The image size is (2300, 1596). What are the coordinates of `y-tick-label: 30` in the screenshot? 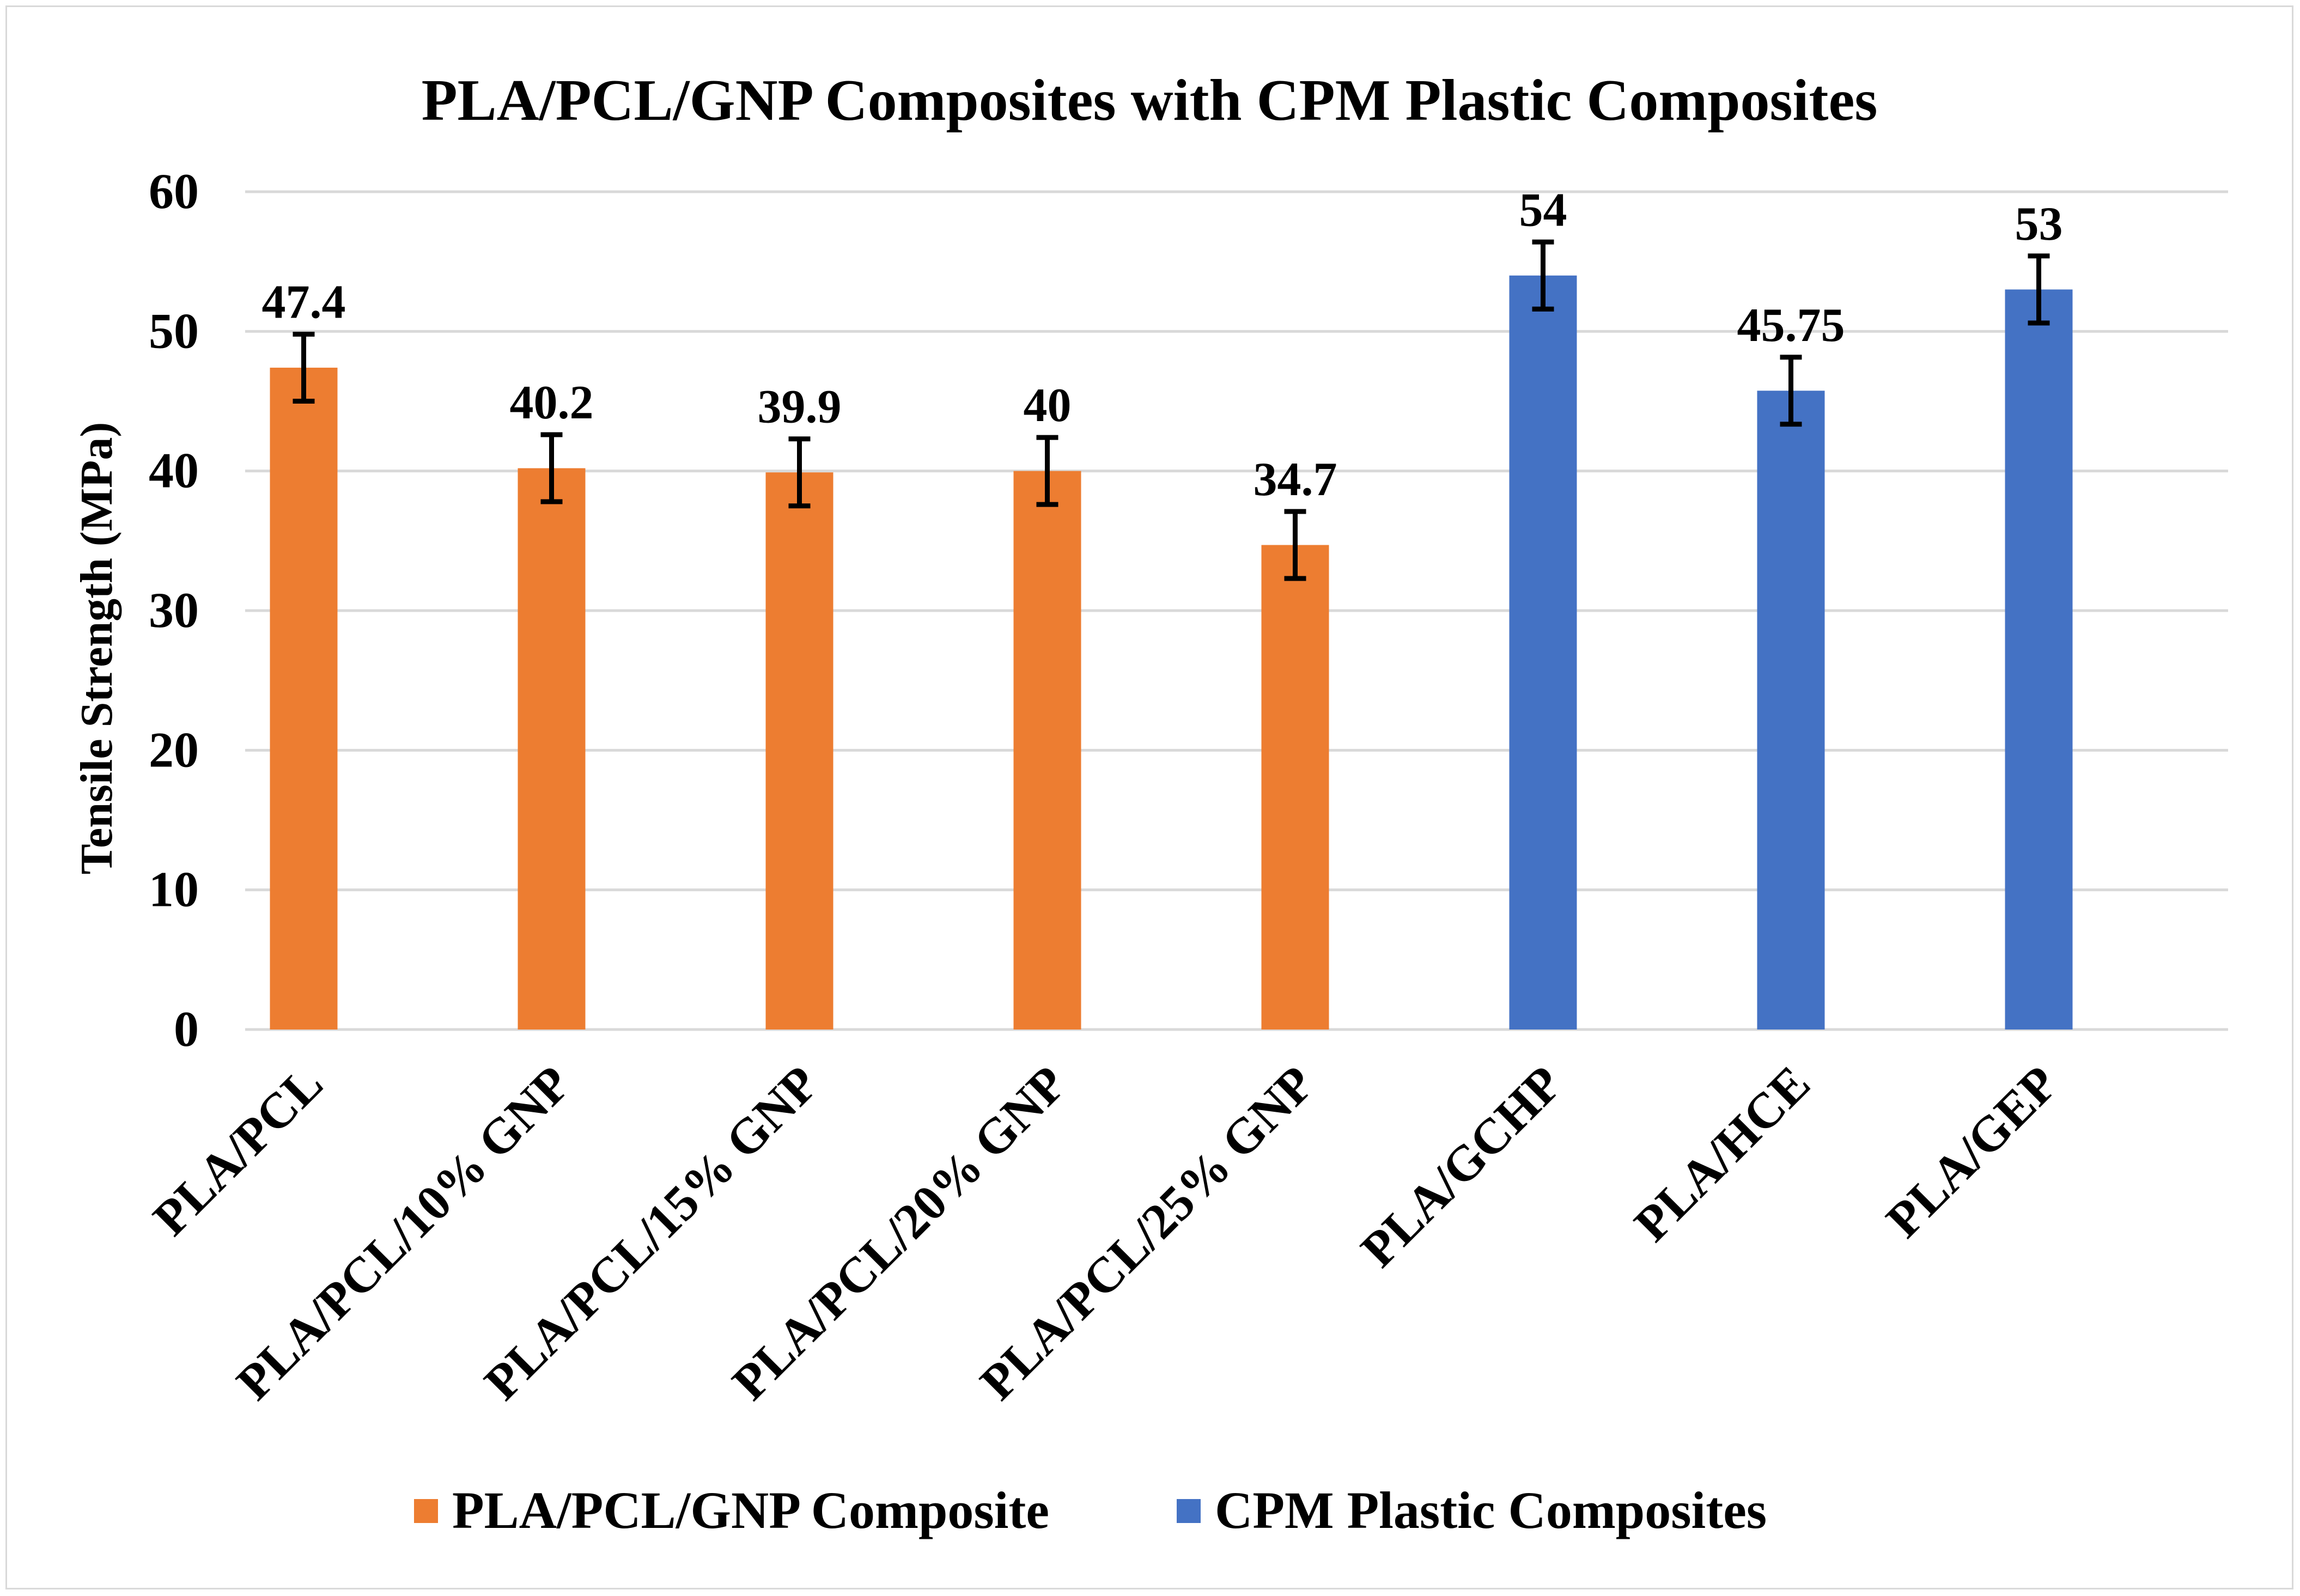 It's located at (174, 610).